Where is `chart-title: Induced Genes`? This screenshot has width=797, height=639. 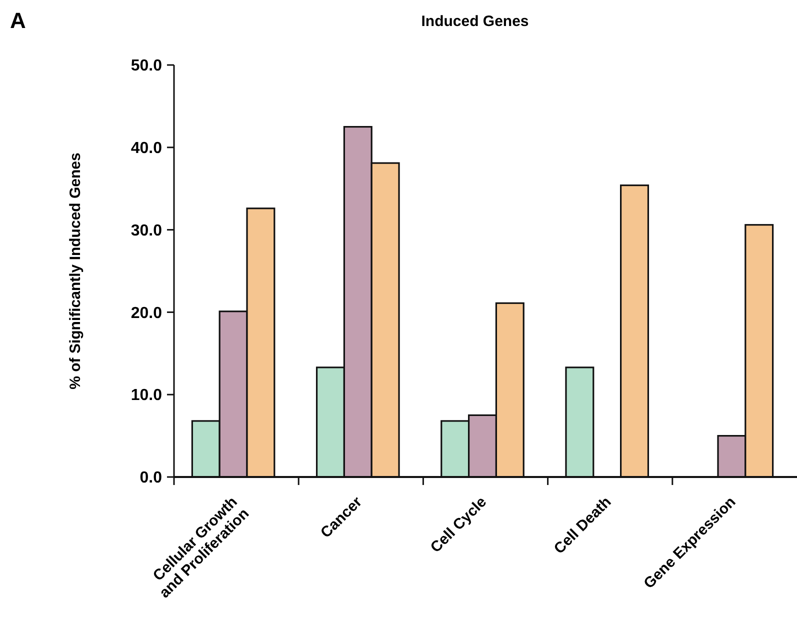 chart-title: Induced Genes is located at coordinates (475, 21).